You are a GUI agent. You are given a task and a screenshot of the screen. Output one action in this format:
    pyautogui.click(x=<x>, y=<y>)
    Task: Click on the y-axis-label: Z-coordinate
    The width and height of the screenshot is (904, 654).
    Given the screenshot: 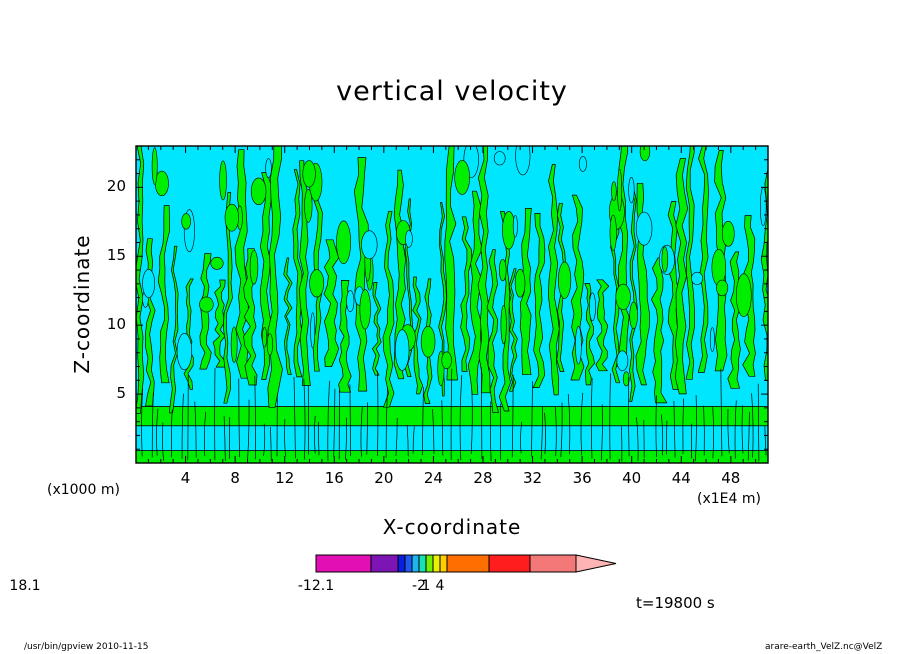 What is the action you would take?
    pyautogui.click(x=82, y=304)
    